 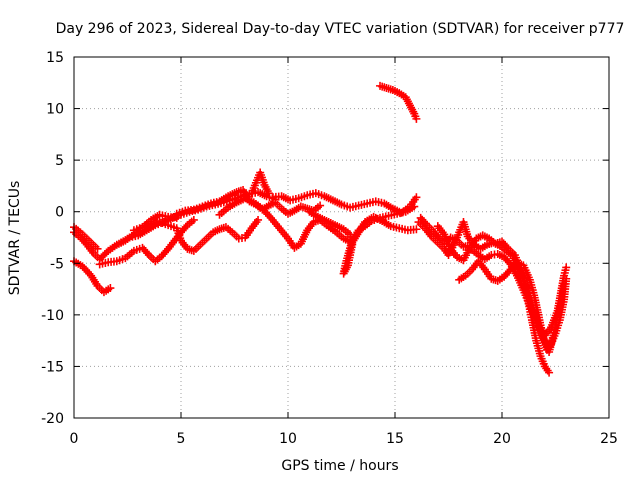 I want to click on y-tick-label: 0, so click(x=59, y=213).